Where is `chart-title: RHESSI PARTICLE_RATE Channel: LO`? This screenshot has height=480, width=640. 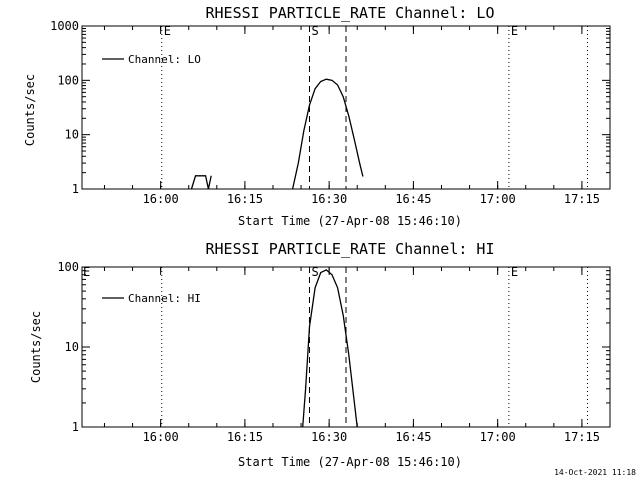
chart-title: RHESSI PARTICLE_RATE Channel: LO is located at coordinates (350, 13).